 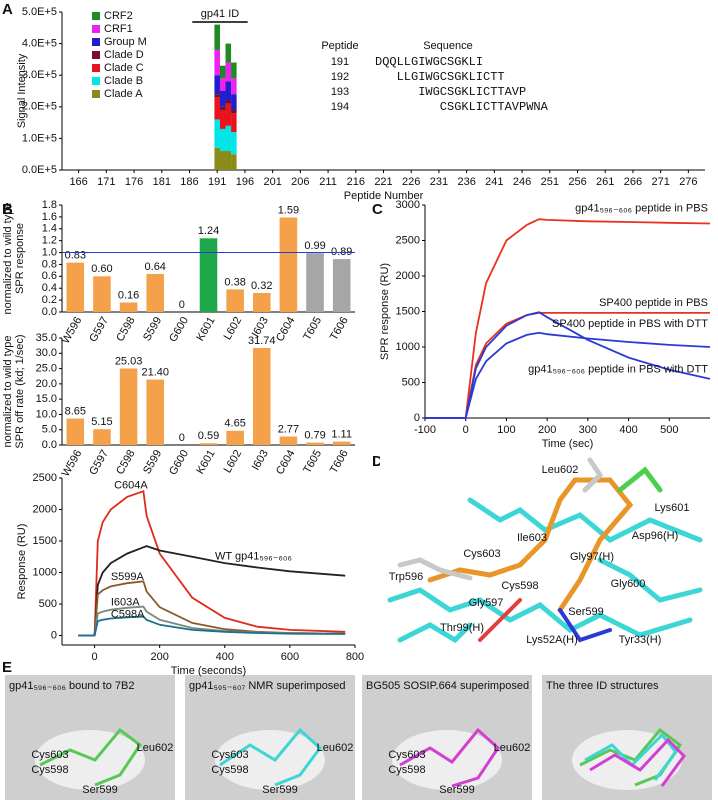 What do you see at coordinates (234, 282) in the screenshot?
I see `value-label: 0.38` at bounding box center [234, 282].